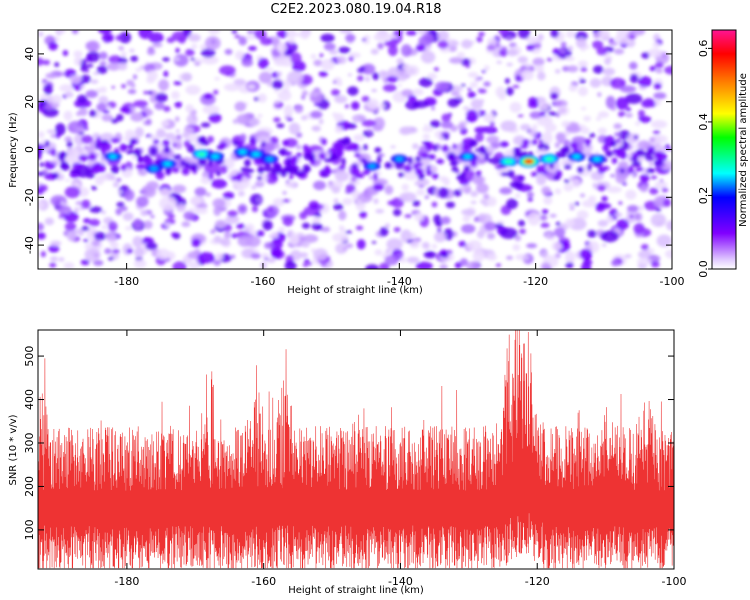  What do you see at coordinates (13, 449) in the screenshot?
I see `snr-y-axis-label: SNR (10 * v/v)` at bounding box center [13, 449].